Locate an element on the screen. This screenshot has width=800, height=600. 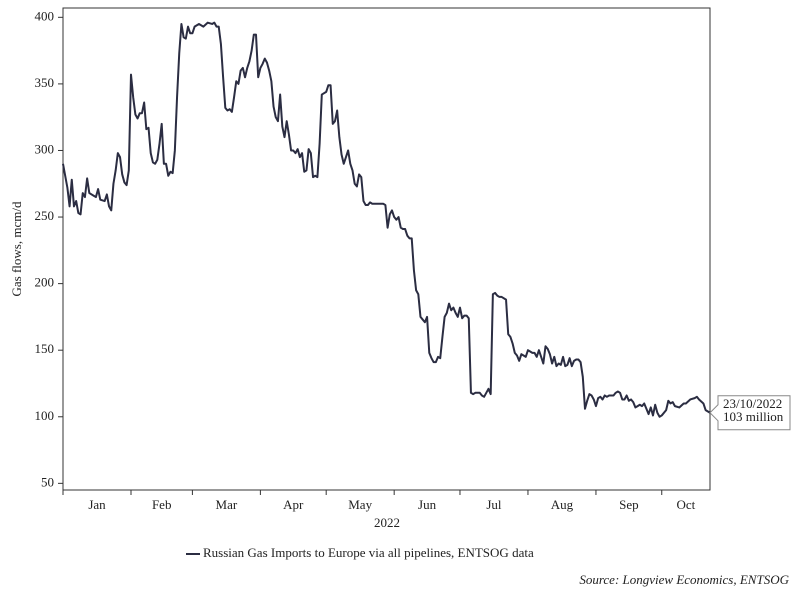
y-tick-label: 150 is located at coordinates (45, 348).